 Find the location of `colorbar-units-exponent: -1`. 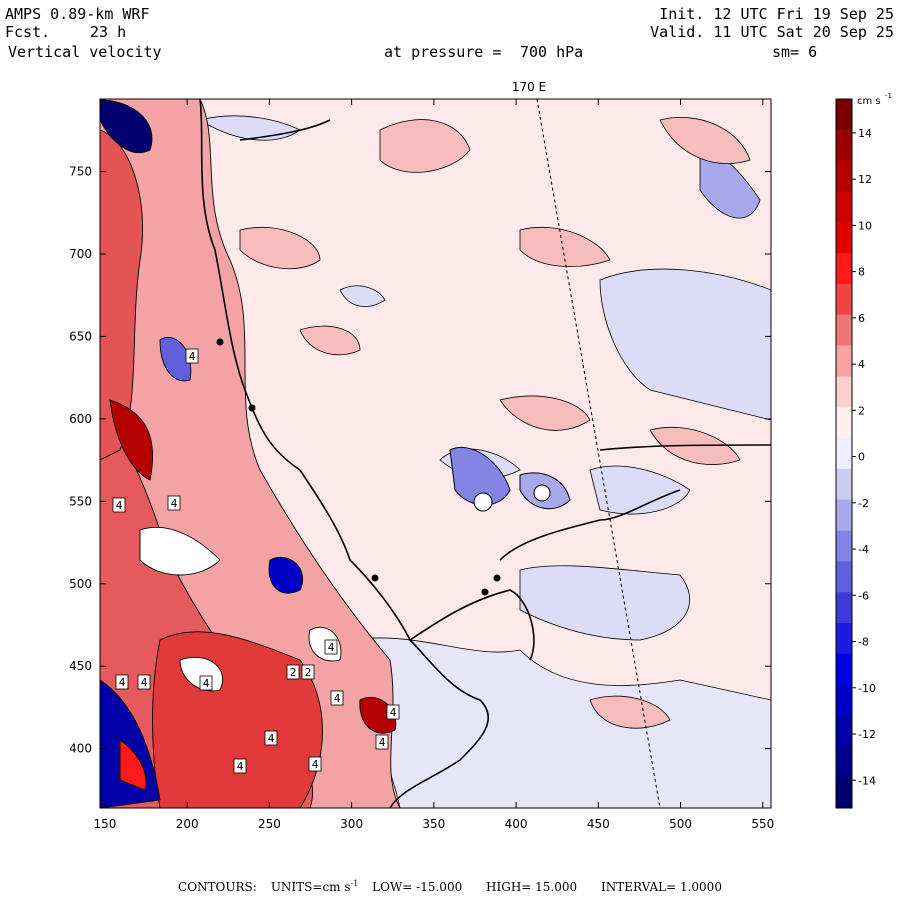

colorbar-units-exponent: -1 is located at coordinates (888, 96).